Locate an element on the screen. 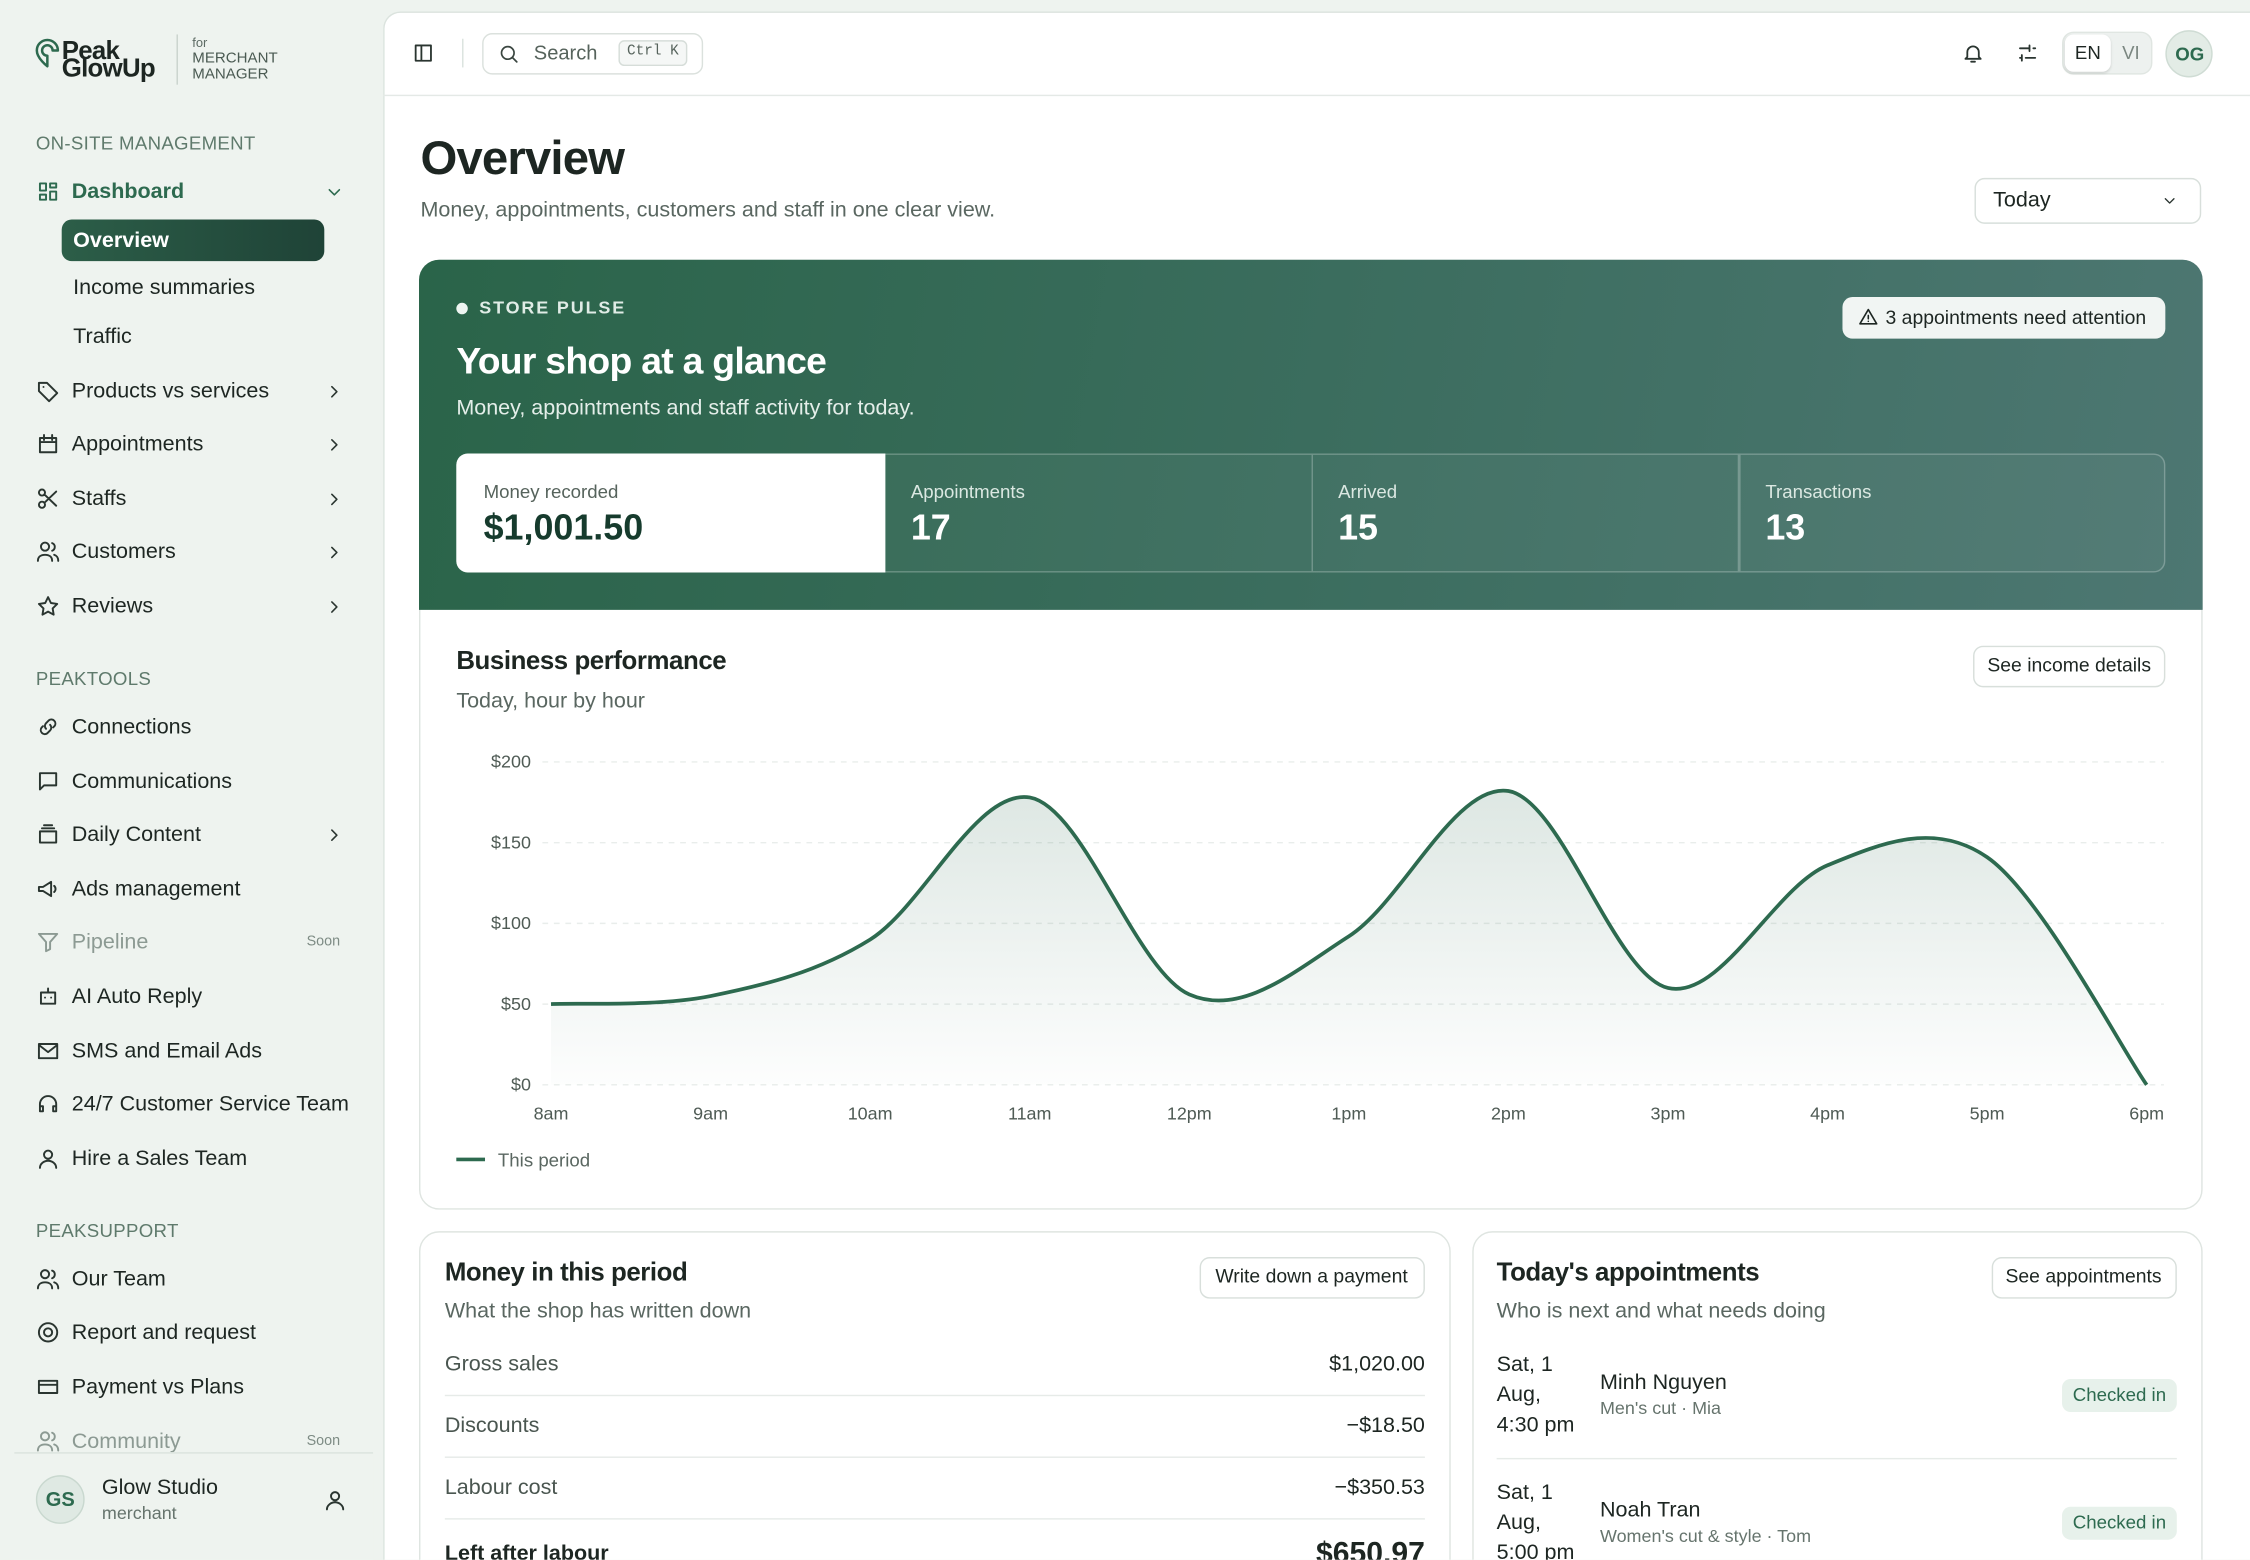 The image size is (2250, 1560). search-shortcut is located at coordinates (653, 53).